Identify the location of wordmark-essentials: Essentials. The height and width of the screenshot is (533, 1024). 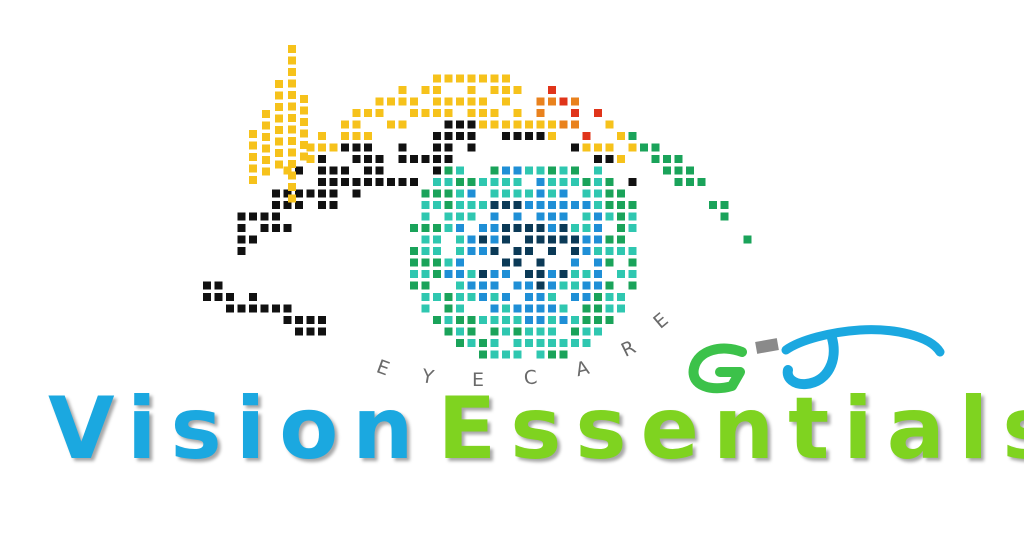
(730, 429).